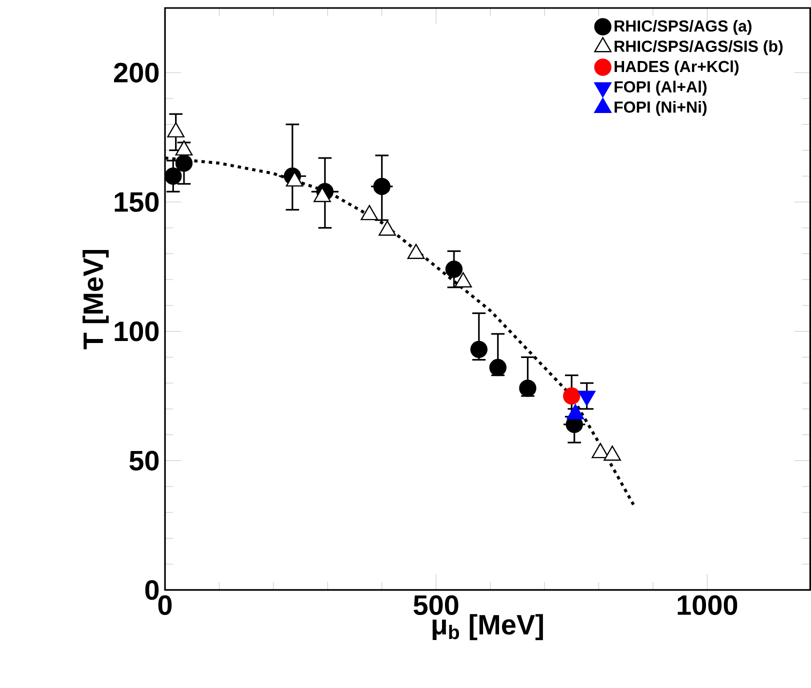  I want to click on x-axis-title: μ$_{b}$ [MeV], so click(487, 627).